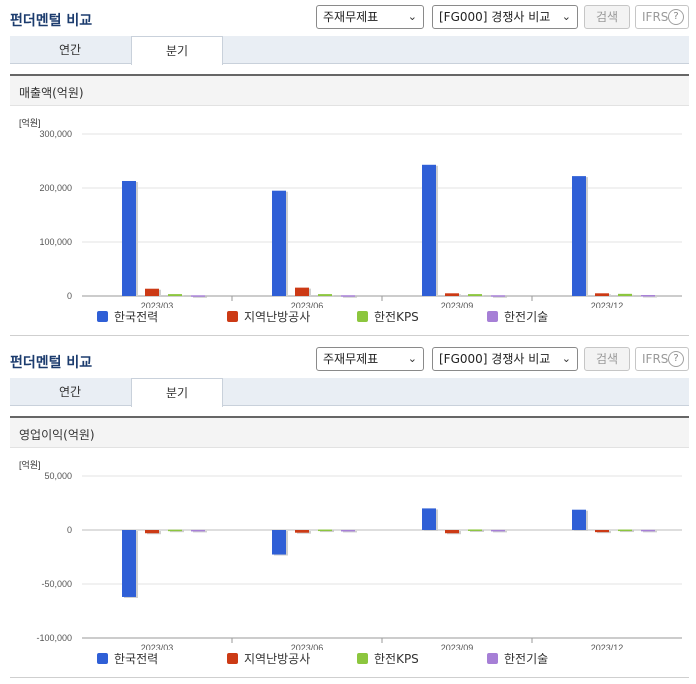 The height and width of the screenshot is (684, 696). What do you see at coordinates (51, 21) in the screenshot?
I see `section-title: 펀더멘털 비교` at bounding box center [51, 21].